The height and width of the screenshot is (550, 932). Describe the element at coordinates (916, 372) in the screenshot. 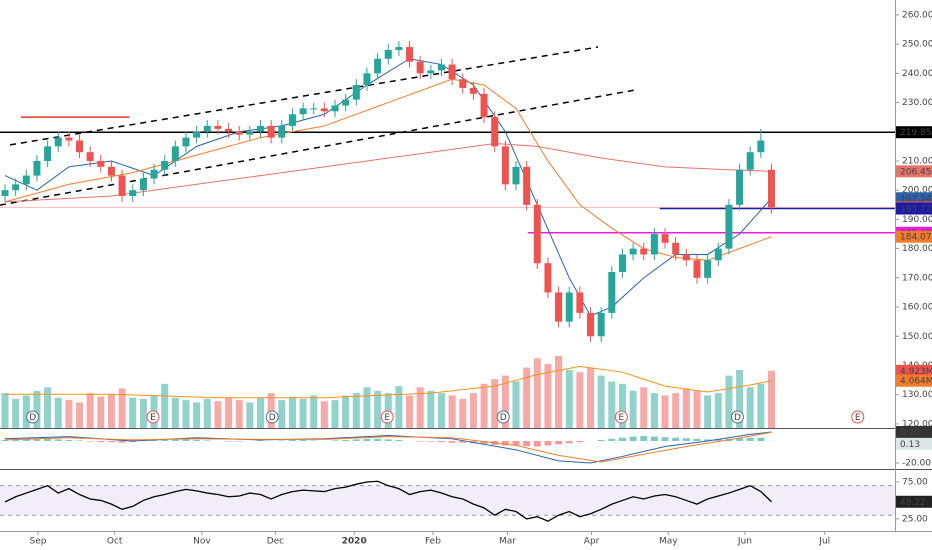

I see `axis-value-label: 4.923M` at that location.